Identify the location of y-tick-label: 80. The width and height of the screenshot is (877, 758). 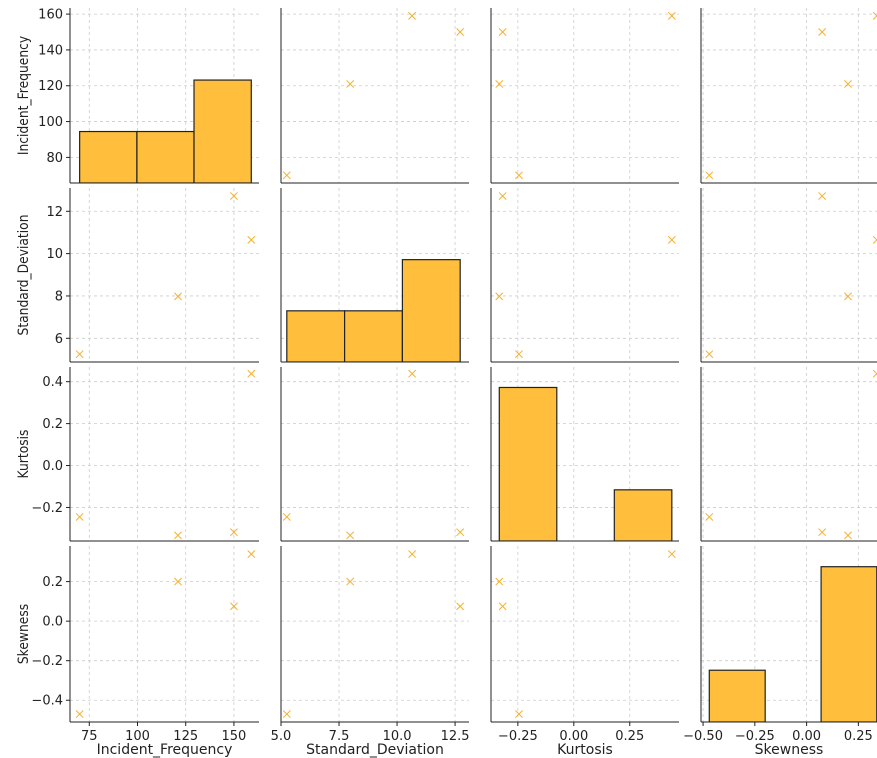
(54, 158).